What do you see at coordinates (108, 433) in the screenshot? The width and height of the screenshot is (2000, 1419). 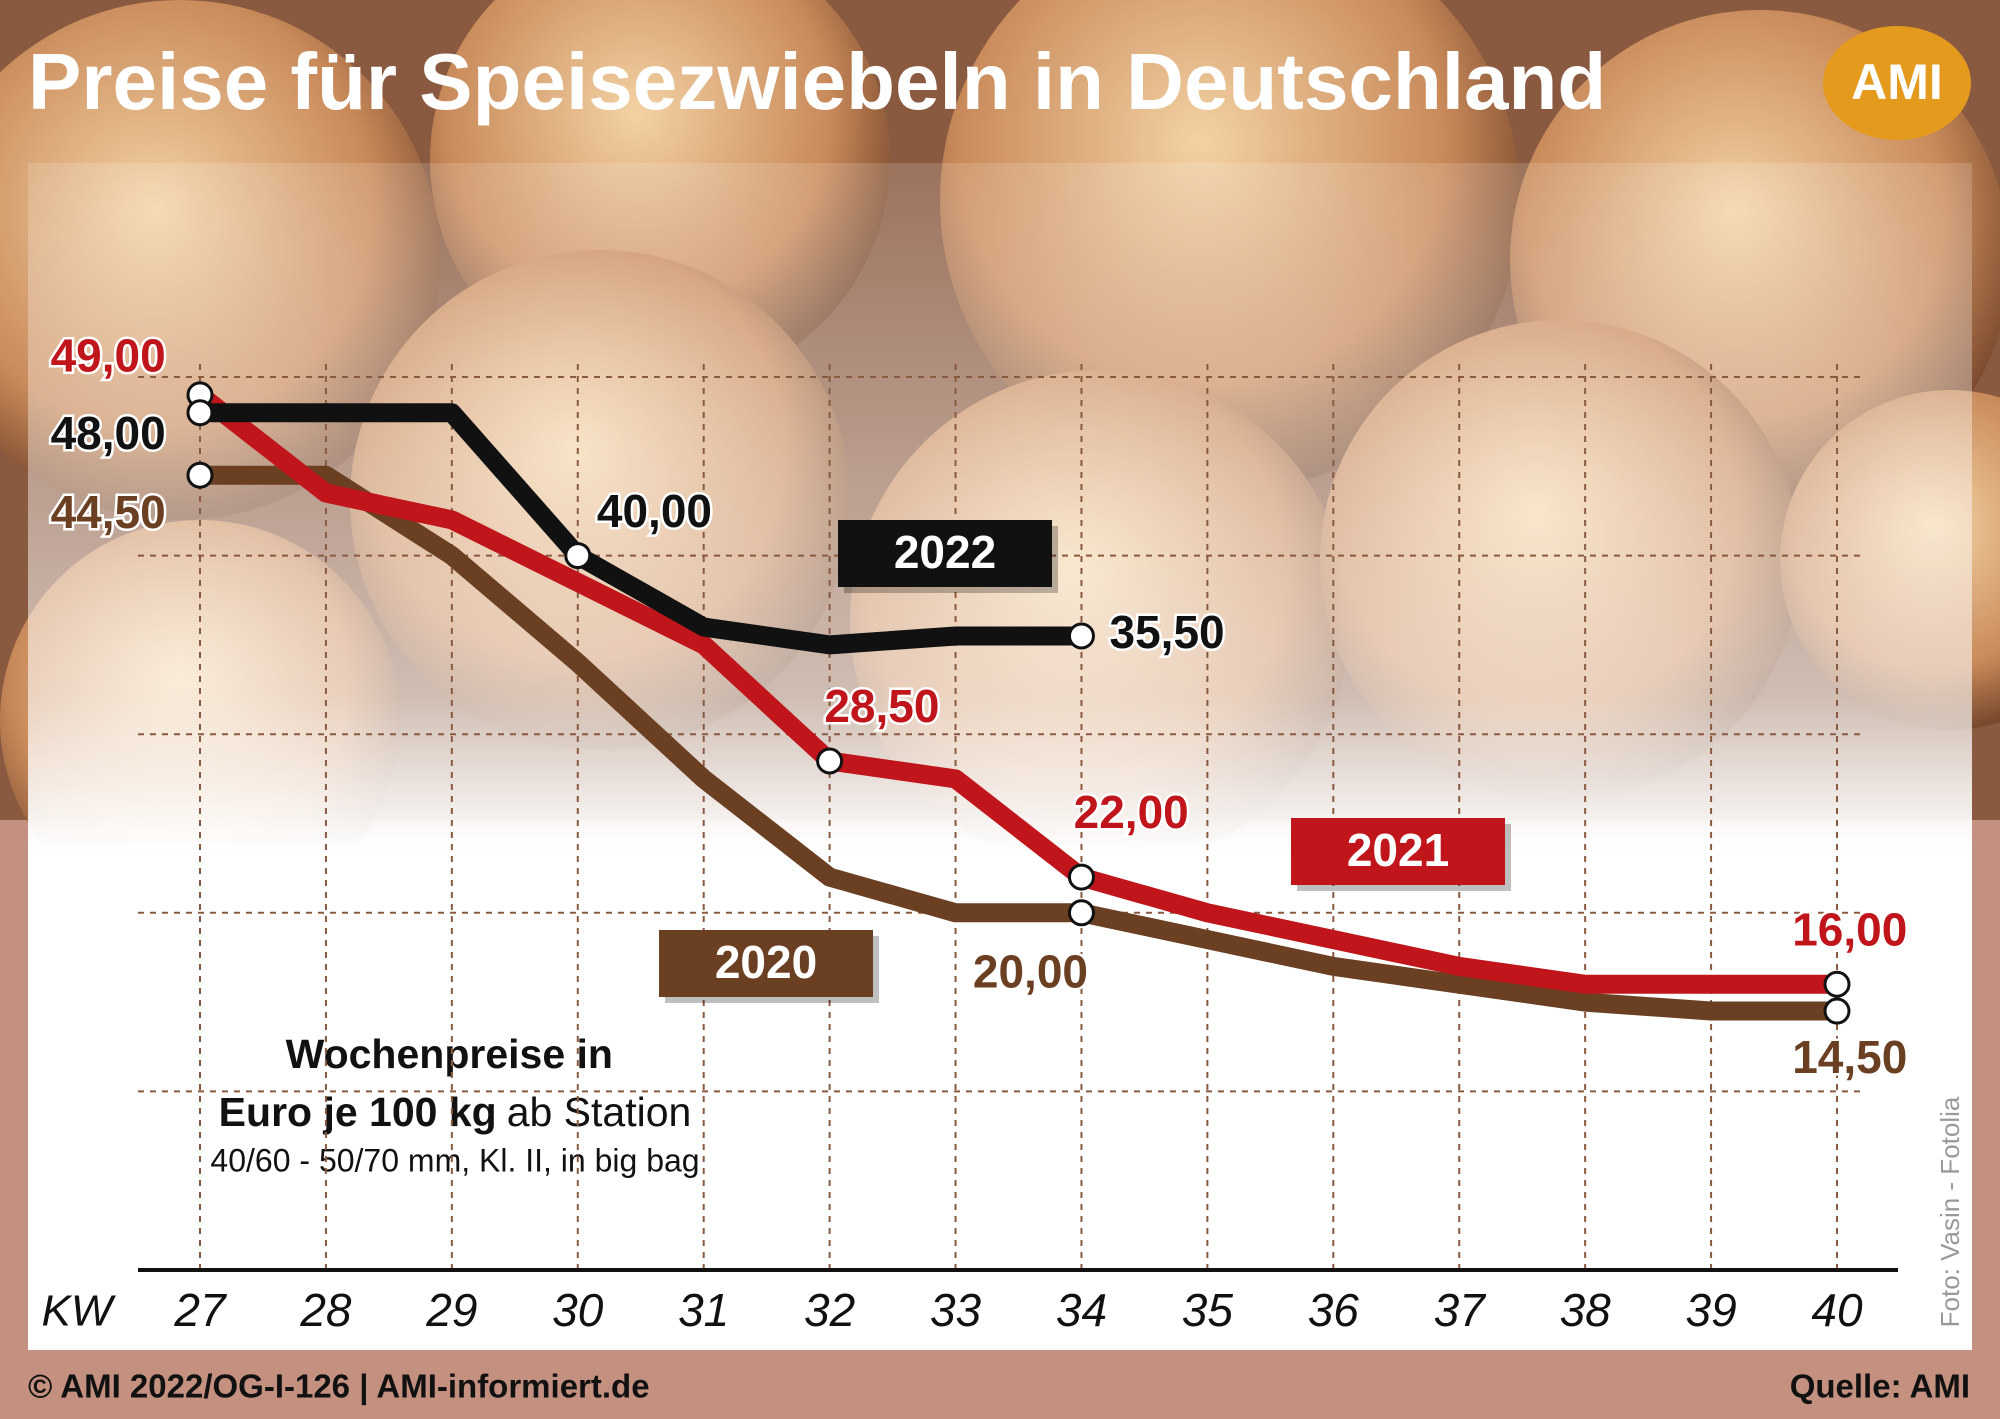 I see `value-label: 48,00` at bounding box center [108, 433].